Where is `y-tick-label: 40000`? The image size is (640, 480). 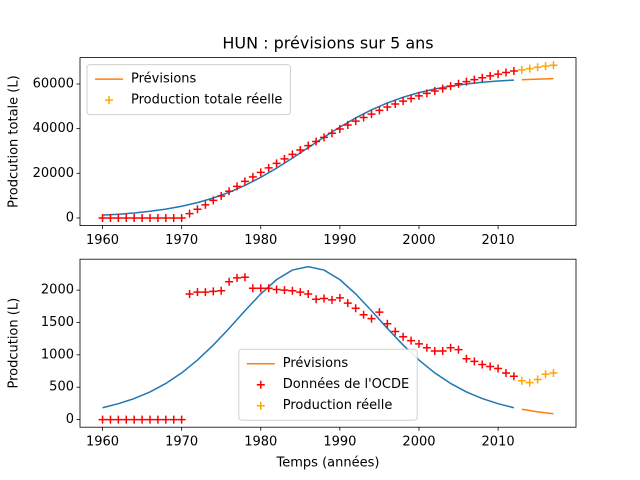
y-tick-label: 40000 is located at coordinates (53, 128).